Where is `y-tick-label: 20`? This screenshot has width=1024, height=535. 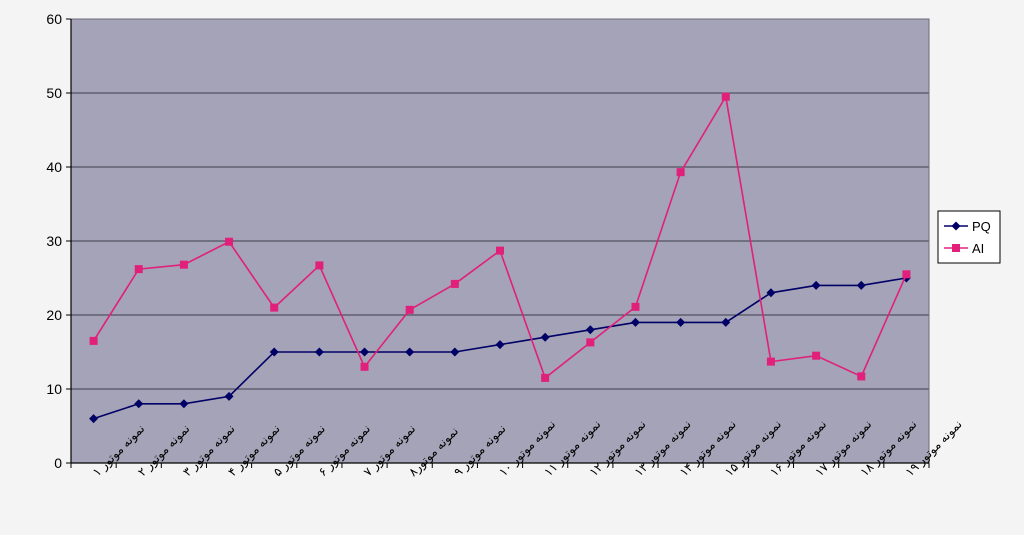 y-tick-label: 20 is located at coordinates (54, 315).